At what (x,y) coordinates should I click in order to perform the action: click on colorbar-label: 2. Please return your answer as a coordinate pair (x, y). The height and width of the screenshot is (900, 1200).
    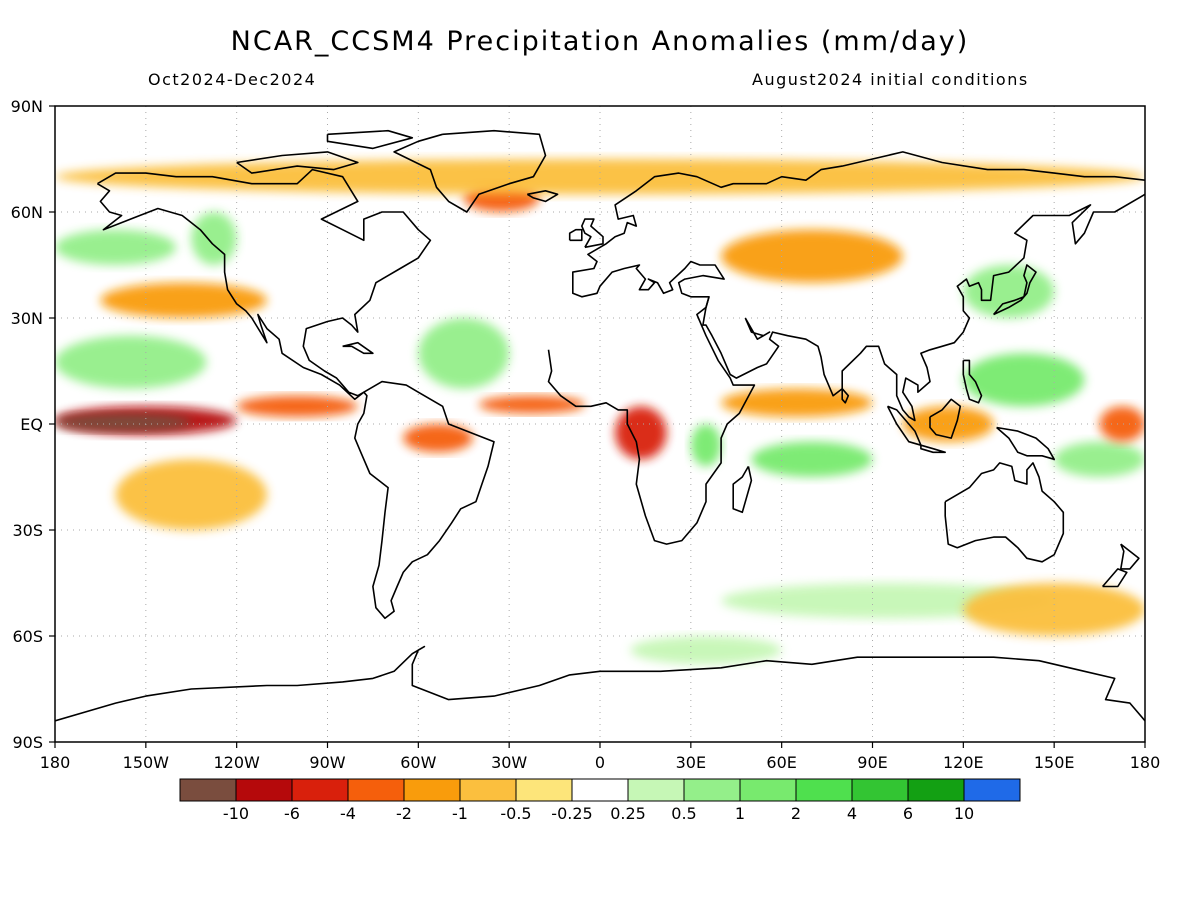
    Looking at the image, I should click on (796, 813).